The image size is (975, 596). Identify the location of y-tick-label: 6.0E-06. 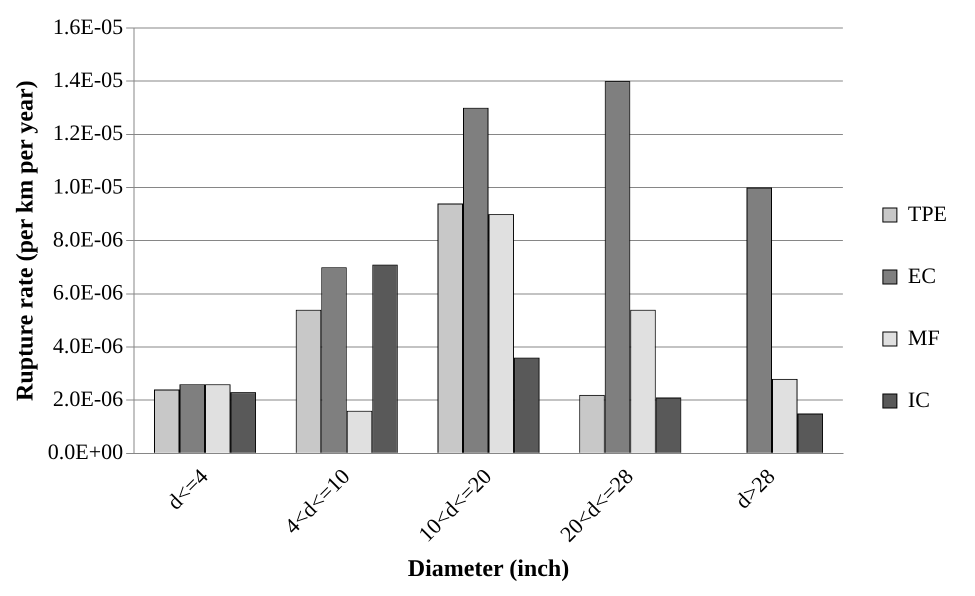
(88, 292).